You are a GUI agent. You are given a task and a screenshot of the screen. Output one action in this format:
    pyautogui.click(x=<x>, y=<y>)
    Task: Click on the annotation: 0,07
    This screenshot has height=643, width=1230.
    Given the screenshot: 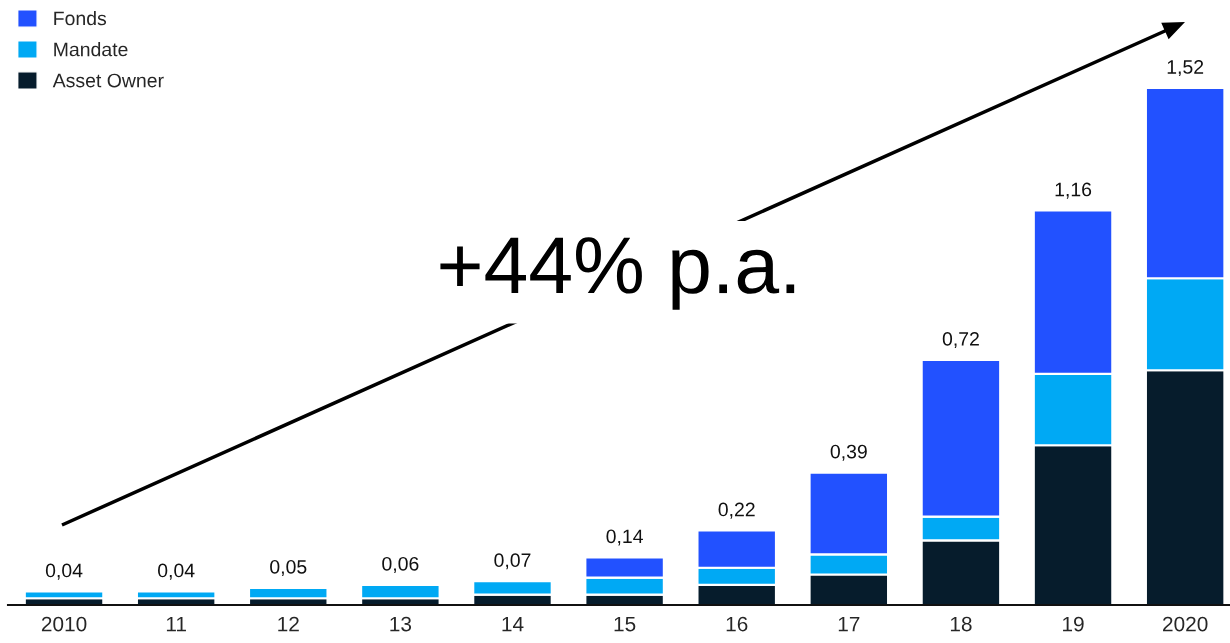 What is the action you would take?
    pyautogui.click(x=512, y=561)
    